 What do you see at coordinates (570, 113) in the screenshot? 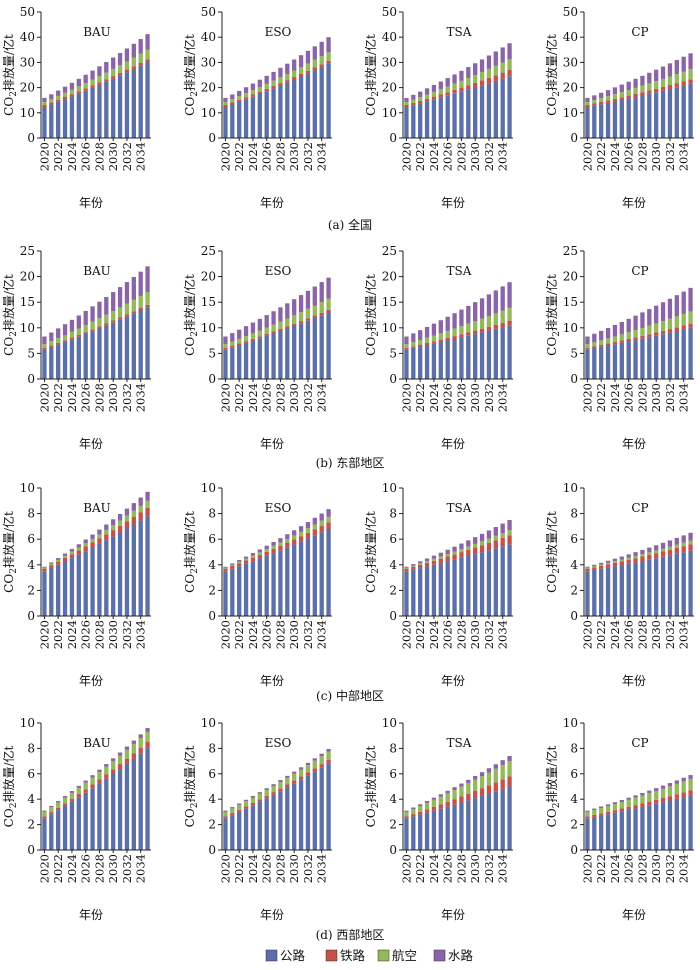
I see `y-tick-label: 10` at bounding box center [570, 113].